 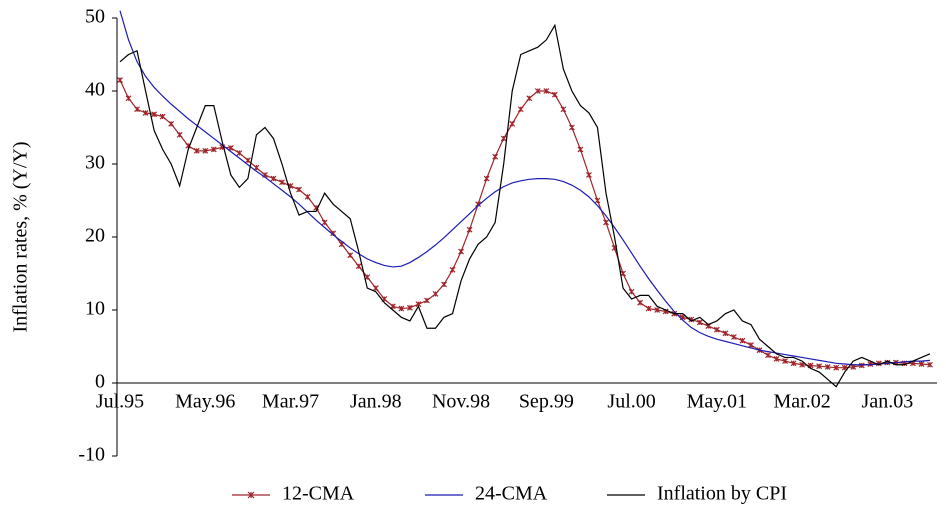 I want to click on y-tick-label: 40, so click(x=95, y=90).